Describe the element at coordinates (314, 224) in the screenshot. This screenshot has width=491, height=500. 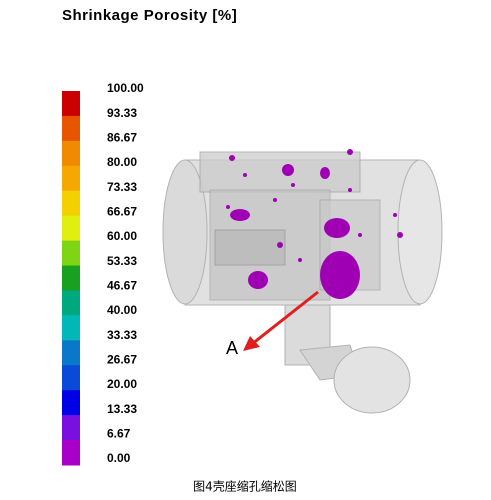
I see `porosity-regions` at that location.